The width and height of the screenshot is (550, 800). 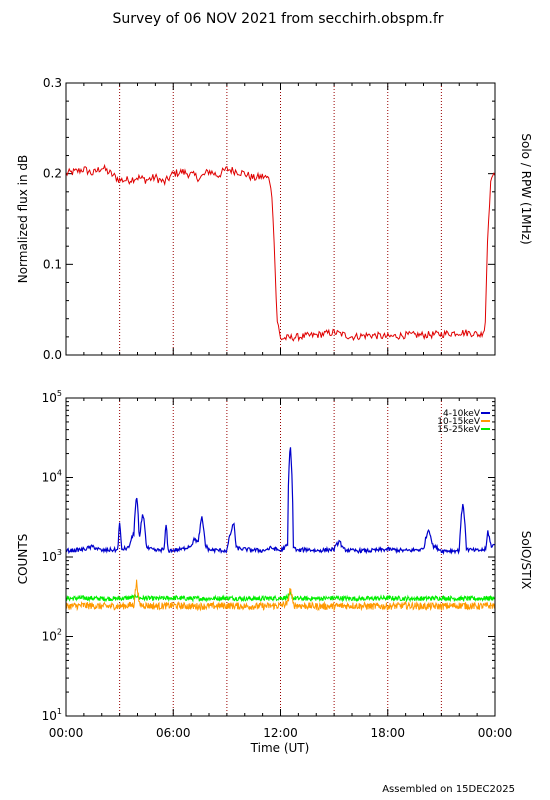 I want to click on y-tick-label: 10³, so click(x=52, y=556).